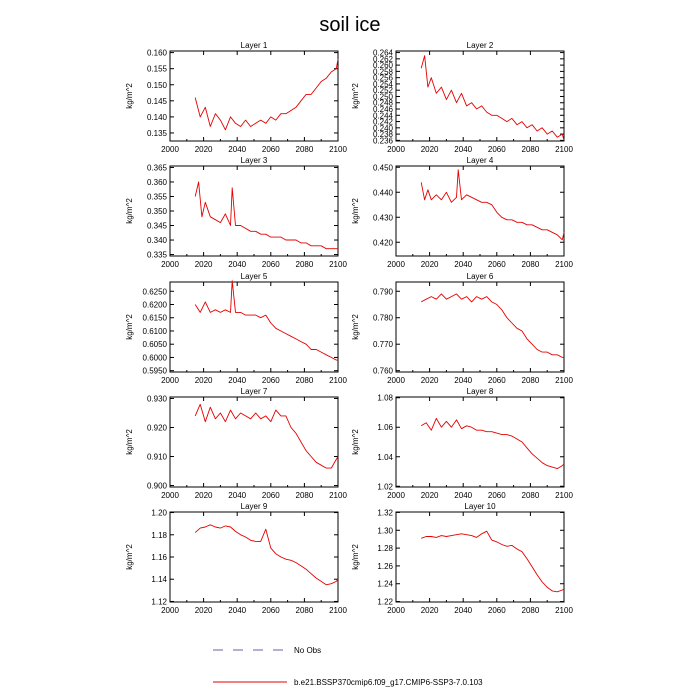  What do you see at coordinates (383, 109) in the screenshot?
I see `y-tick-label: 0.246` at bounding box center [383, 109].